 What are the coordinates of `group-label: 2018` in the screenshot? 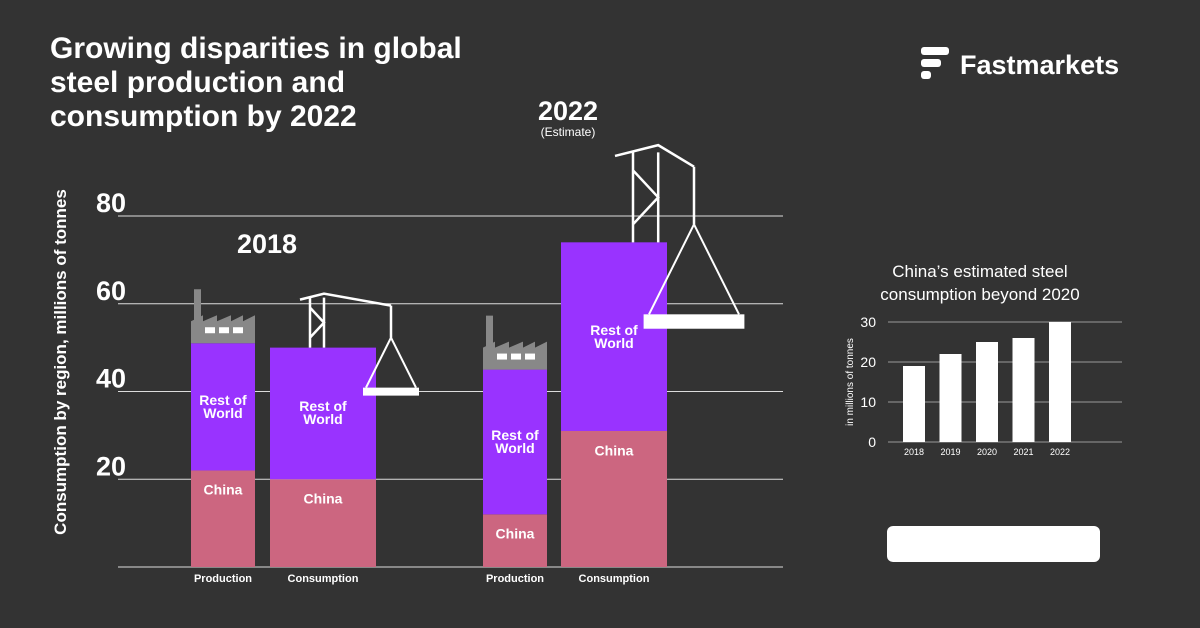 It's located at (267, 244).